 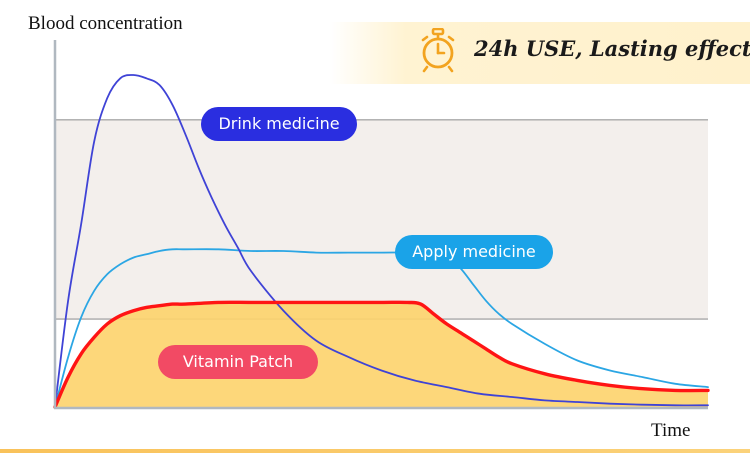 What do you see at coordinates (238, 362) in the screenshot?
I see `series-label-vitamin-patch: Vitamin Patch` at bounding box center [238, 362].